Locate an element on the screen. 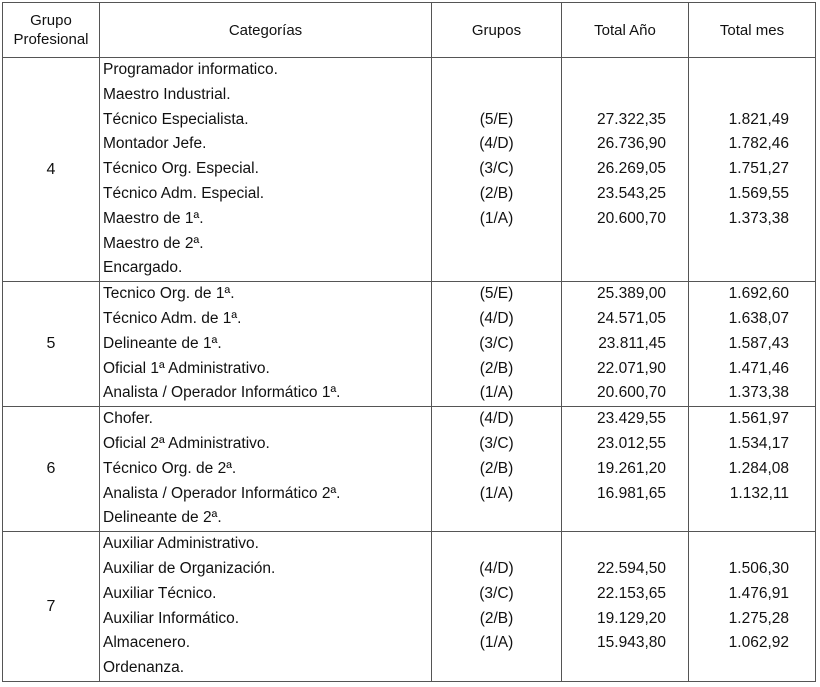 The image size is (820, 687). total-mes-line: 1.275,28 is located at coordinates (758, 618).